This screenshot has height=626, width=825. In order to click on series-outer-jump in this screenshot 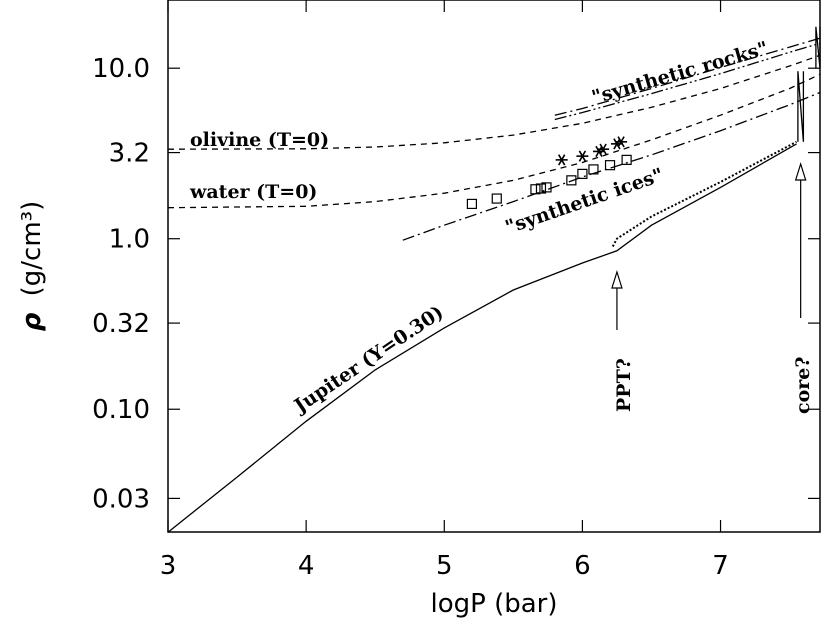, I will do `click(818, 47)`.